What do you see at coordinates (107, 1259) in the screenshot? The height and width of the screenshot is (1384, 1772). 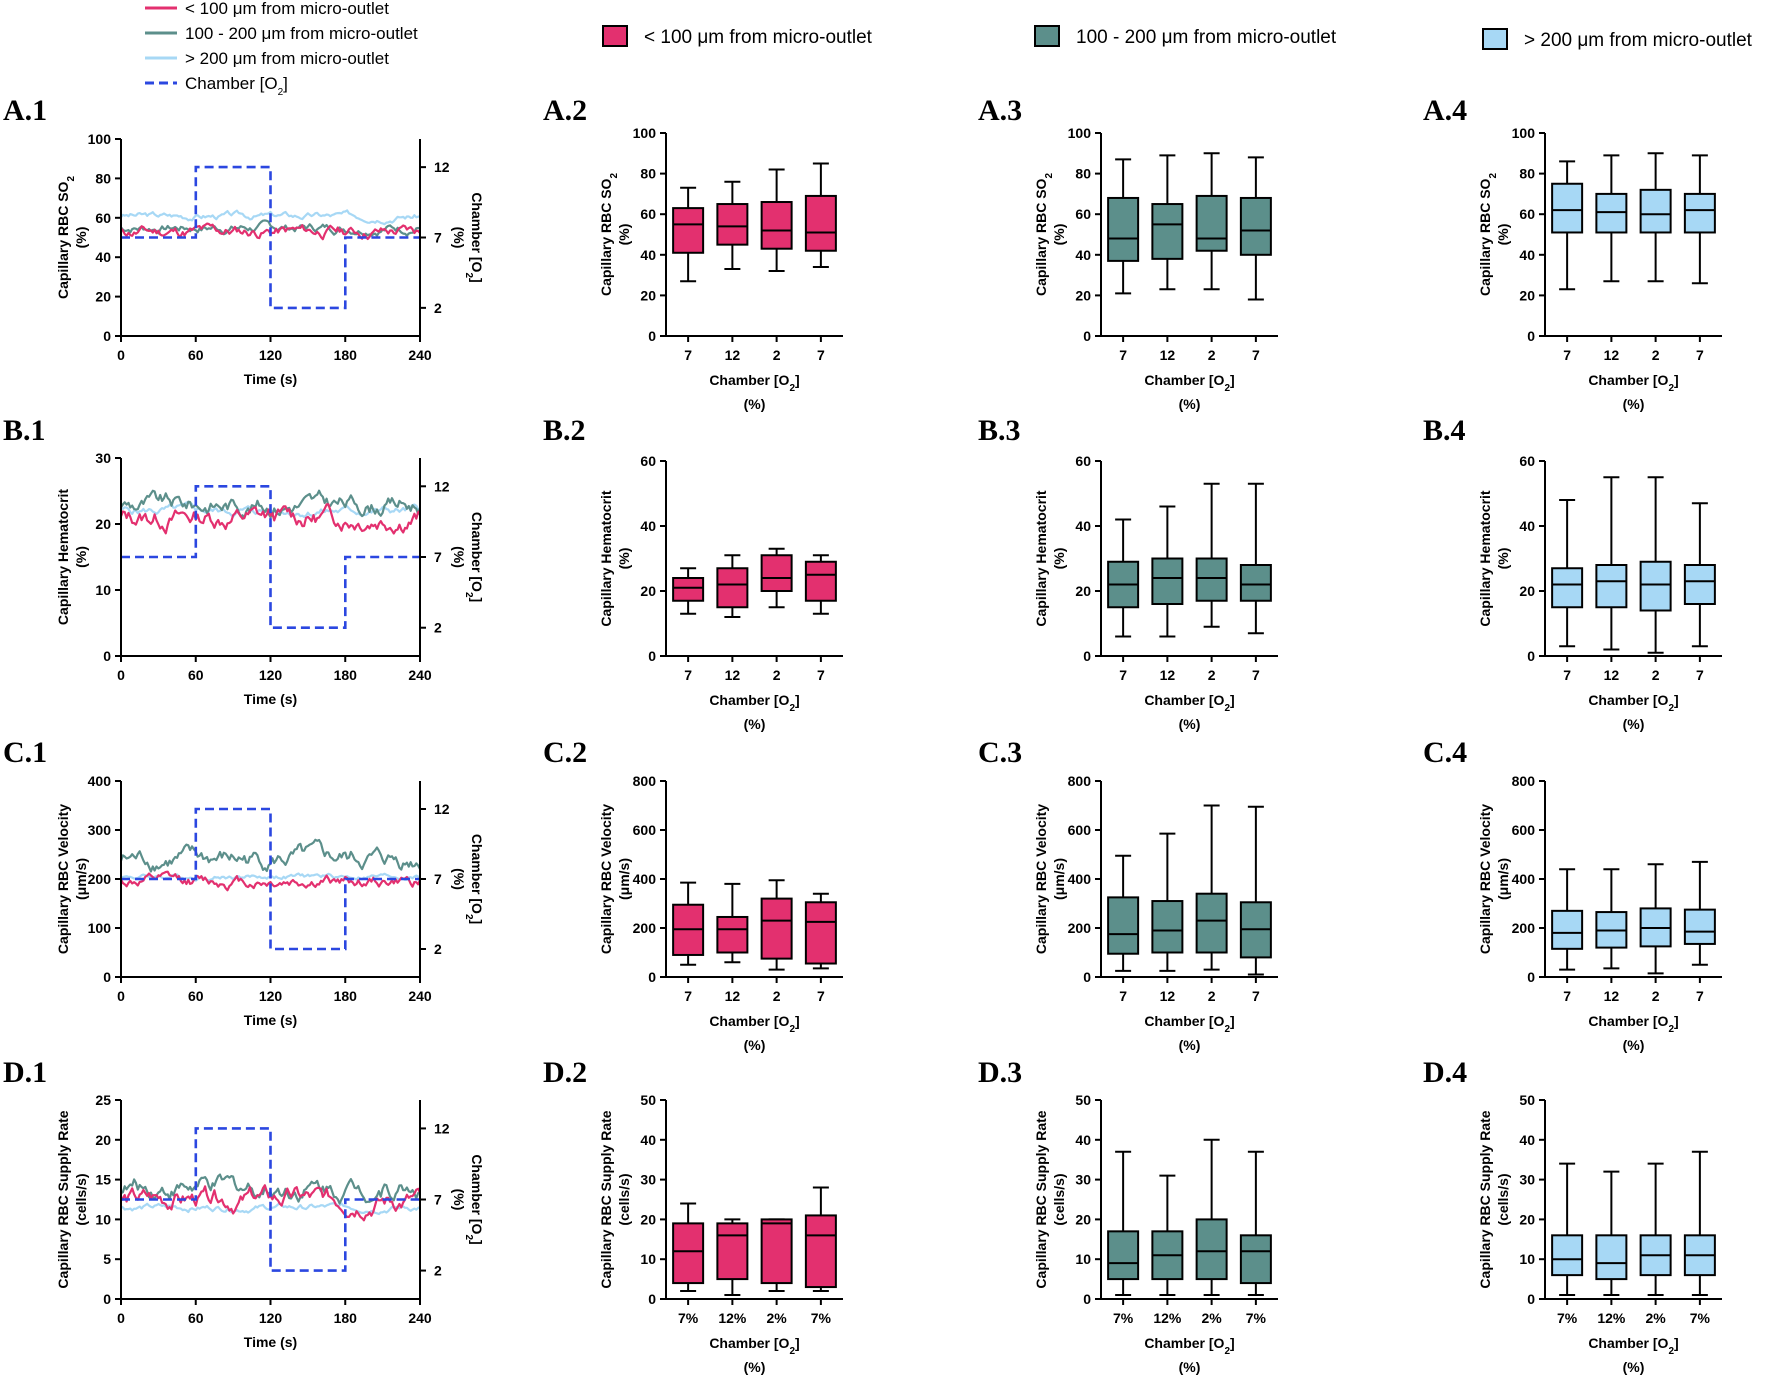 I see `y-tick-label: 5` at bounding box center [107, 1259].